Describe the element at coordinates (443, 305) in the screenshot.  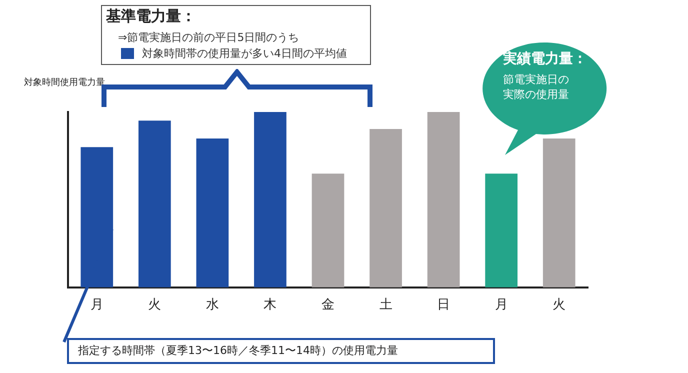
I see `x-tick-label: 日` at that location.